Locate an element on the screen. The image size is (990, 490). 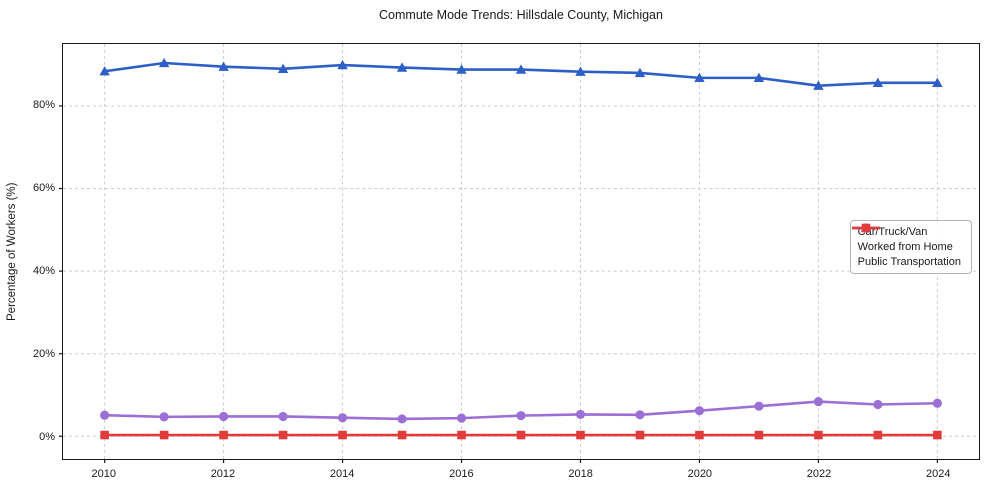
legend-swatch-square-icon is located at coordinates (865, 228).